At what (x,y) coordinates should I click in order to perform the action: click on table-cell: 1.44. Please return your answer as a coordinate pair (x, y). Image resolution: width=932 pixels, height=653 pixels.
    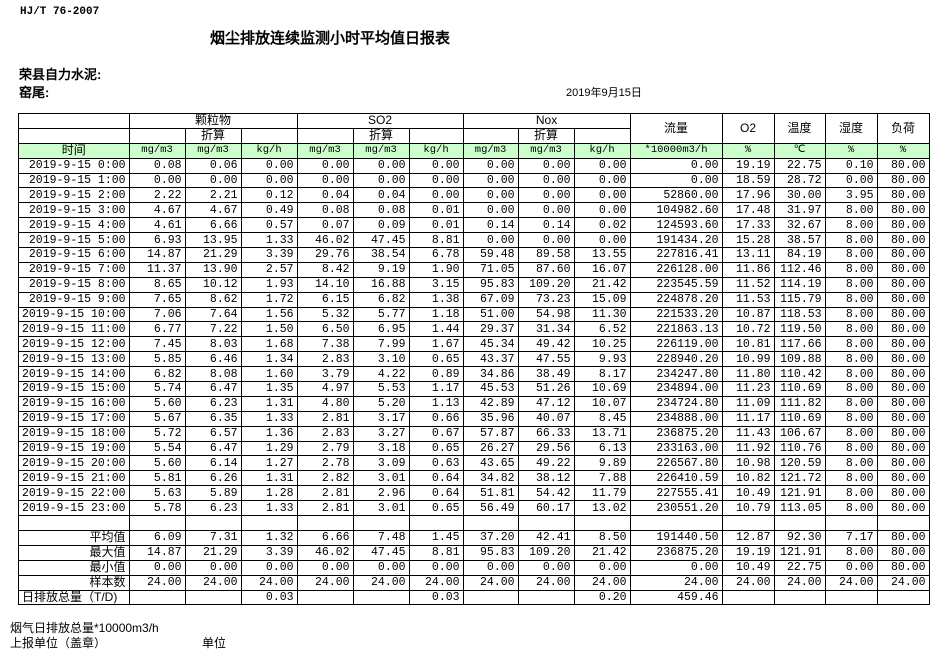
    Looking at the image, I should click on (436, 329).